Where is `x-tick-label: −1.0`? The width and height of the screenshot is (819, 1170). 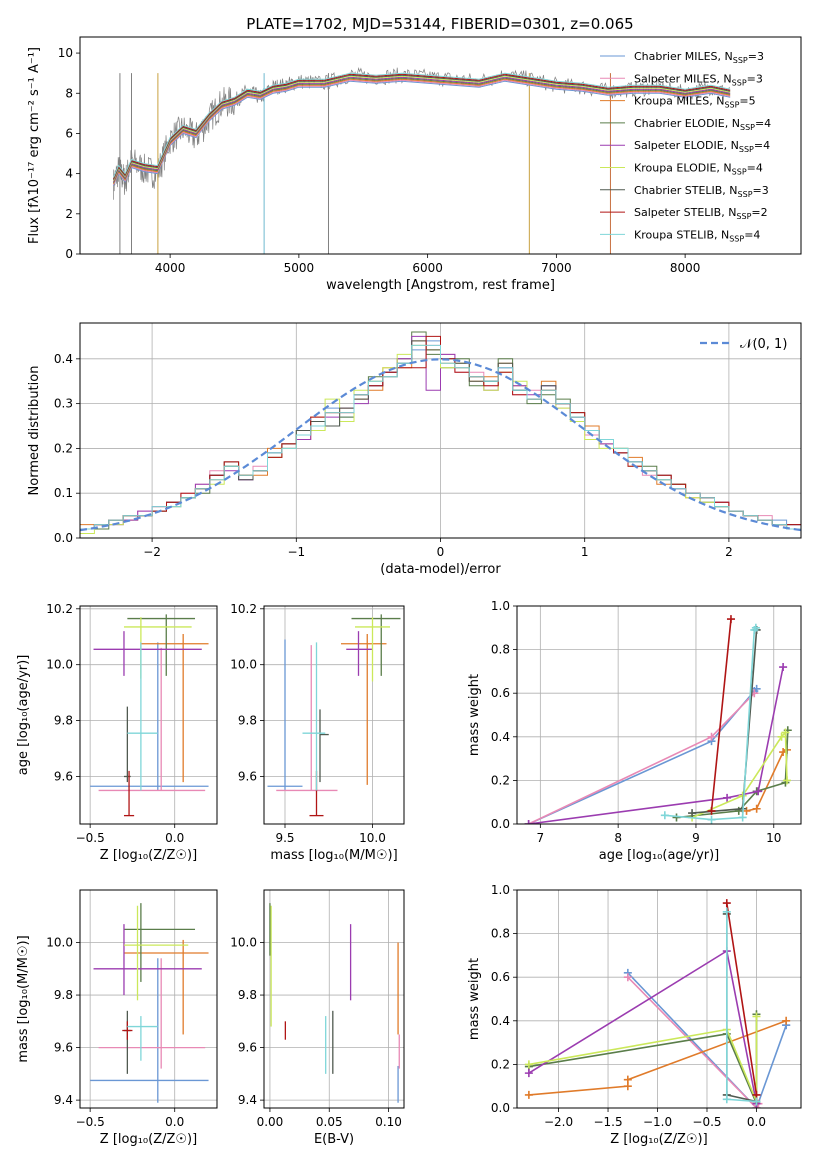
x-tick-label: −1.0 is located at coordinates (657, 1122).